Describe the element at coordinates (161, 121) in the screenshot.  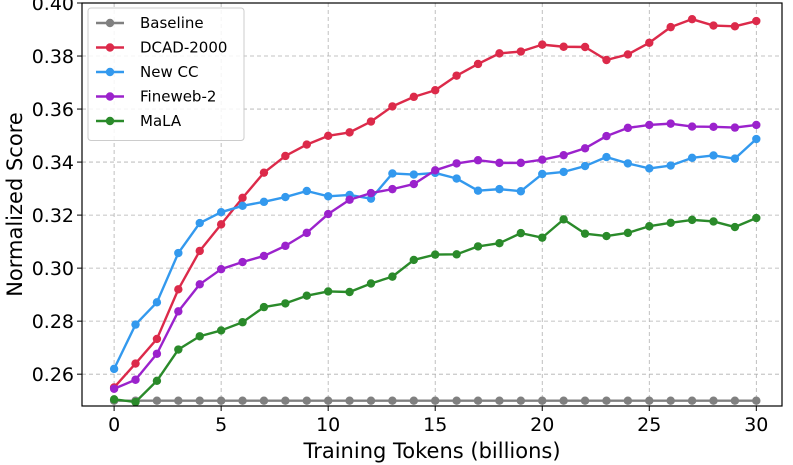
I see `legend-label-mala: MaLA` at that location.